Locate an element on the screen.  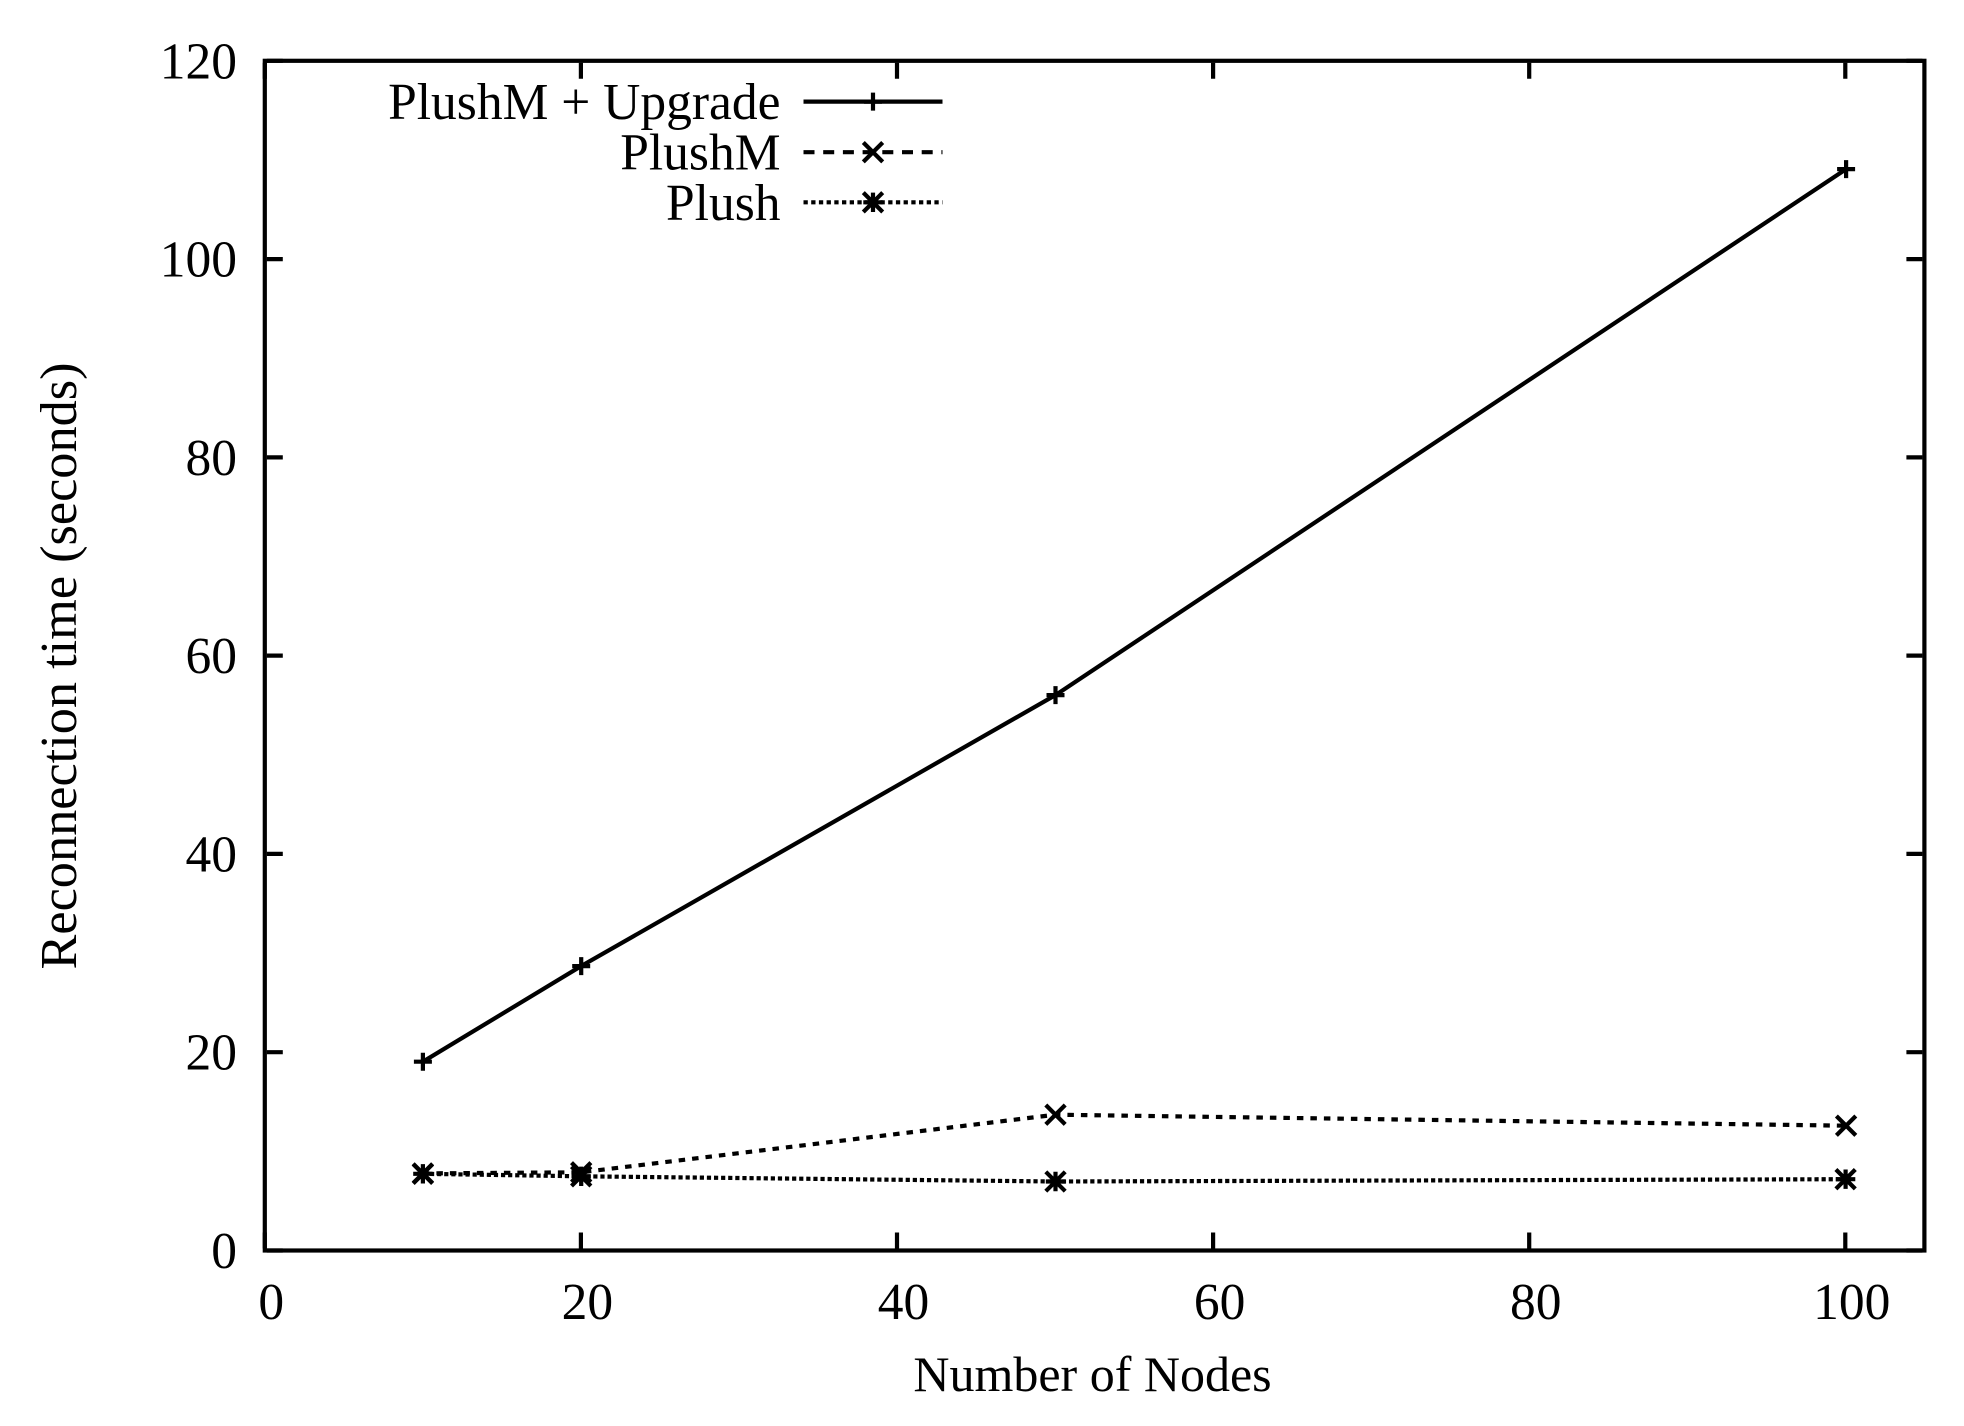
svg-text: Number of Nodes is located at coordinates (1092, 1374).